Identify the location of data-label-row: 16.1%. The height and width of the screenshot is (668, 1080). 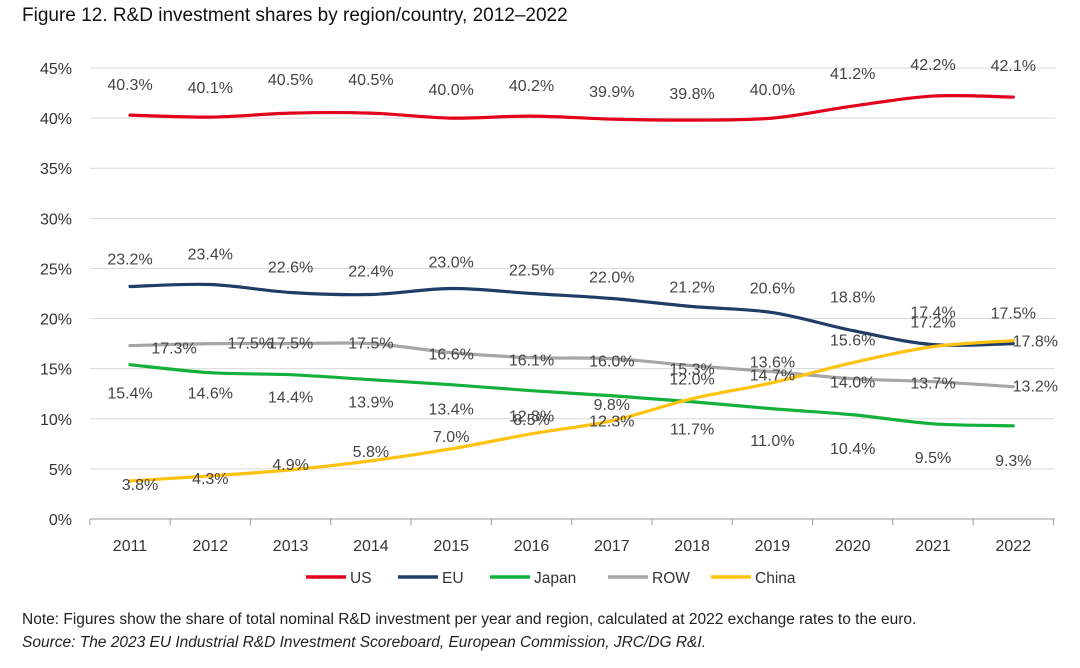
(531, 361).